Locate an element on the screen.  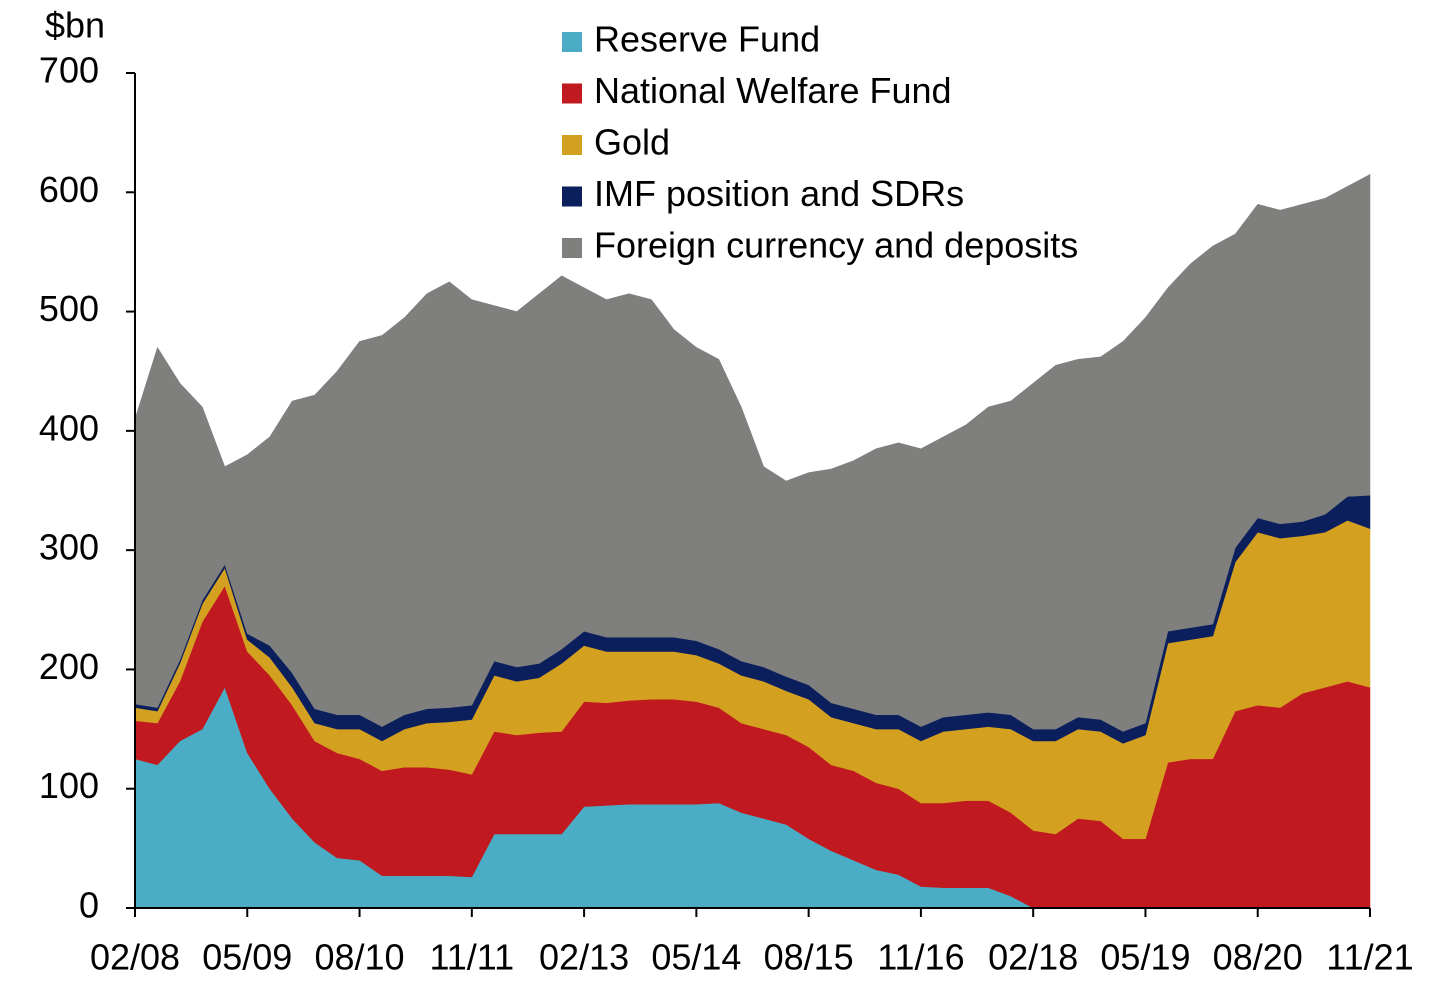
x-tick-label: 08/20 is located at coordinates (1258, 957).